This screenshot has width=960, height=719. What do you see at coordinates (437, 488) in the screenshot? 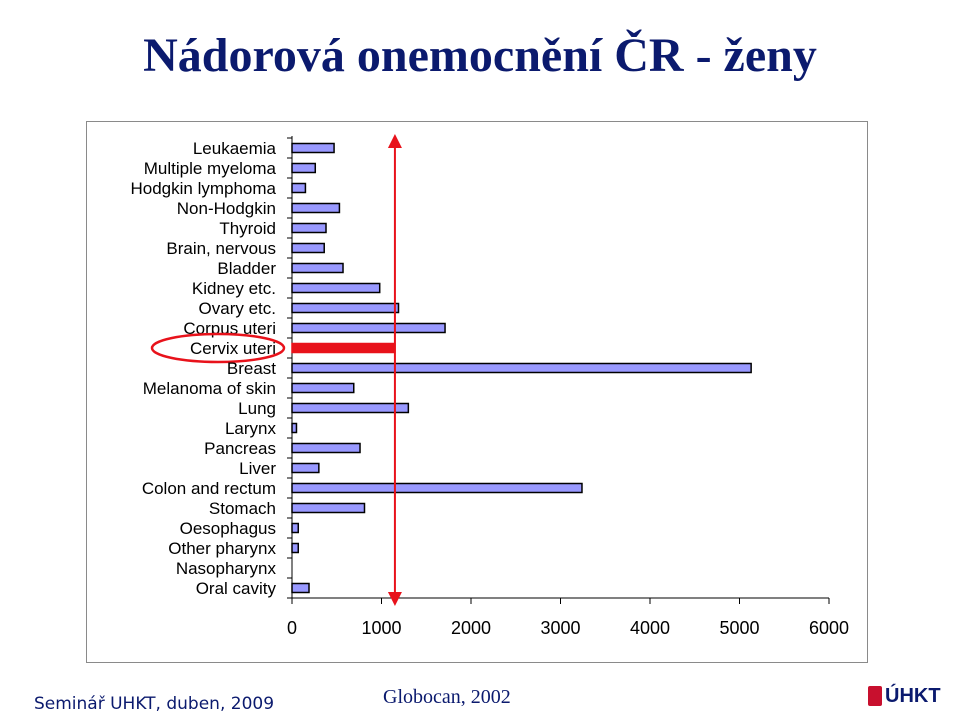
I see `bar-colon-and-rectum` at bounding box center [437, 488].